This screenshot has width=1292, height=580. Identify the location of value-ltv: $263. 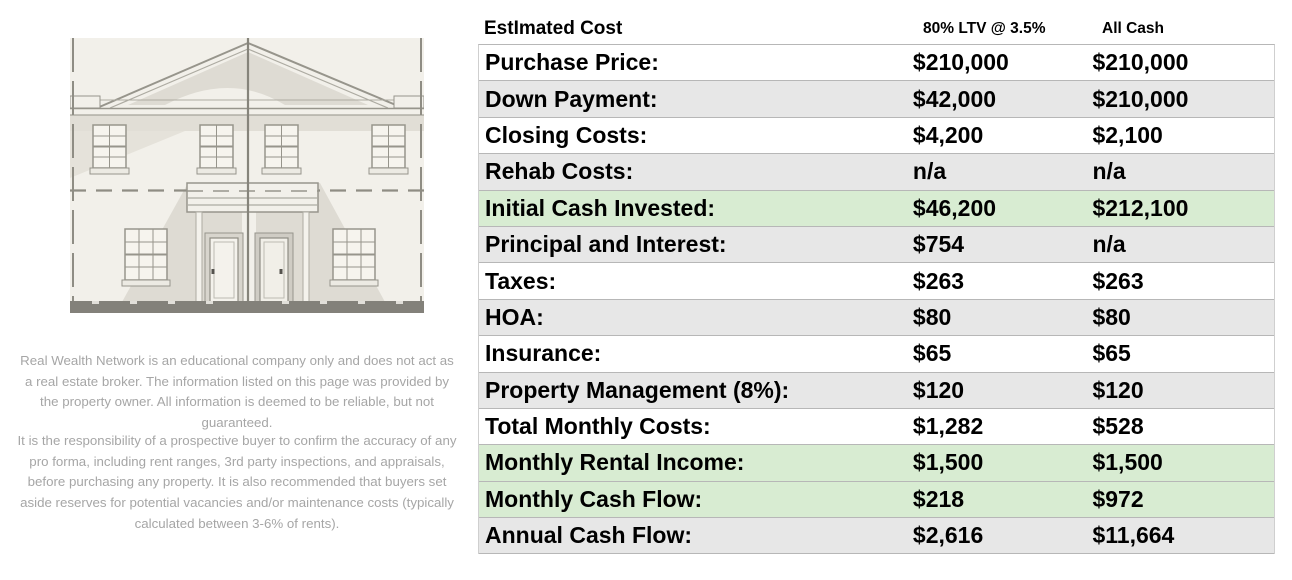
(938, 280).